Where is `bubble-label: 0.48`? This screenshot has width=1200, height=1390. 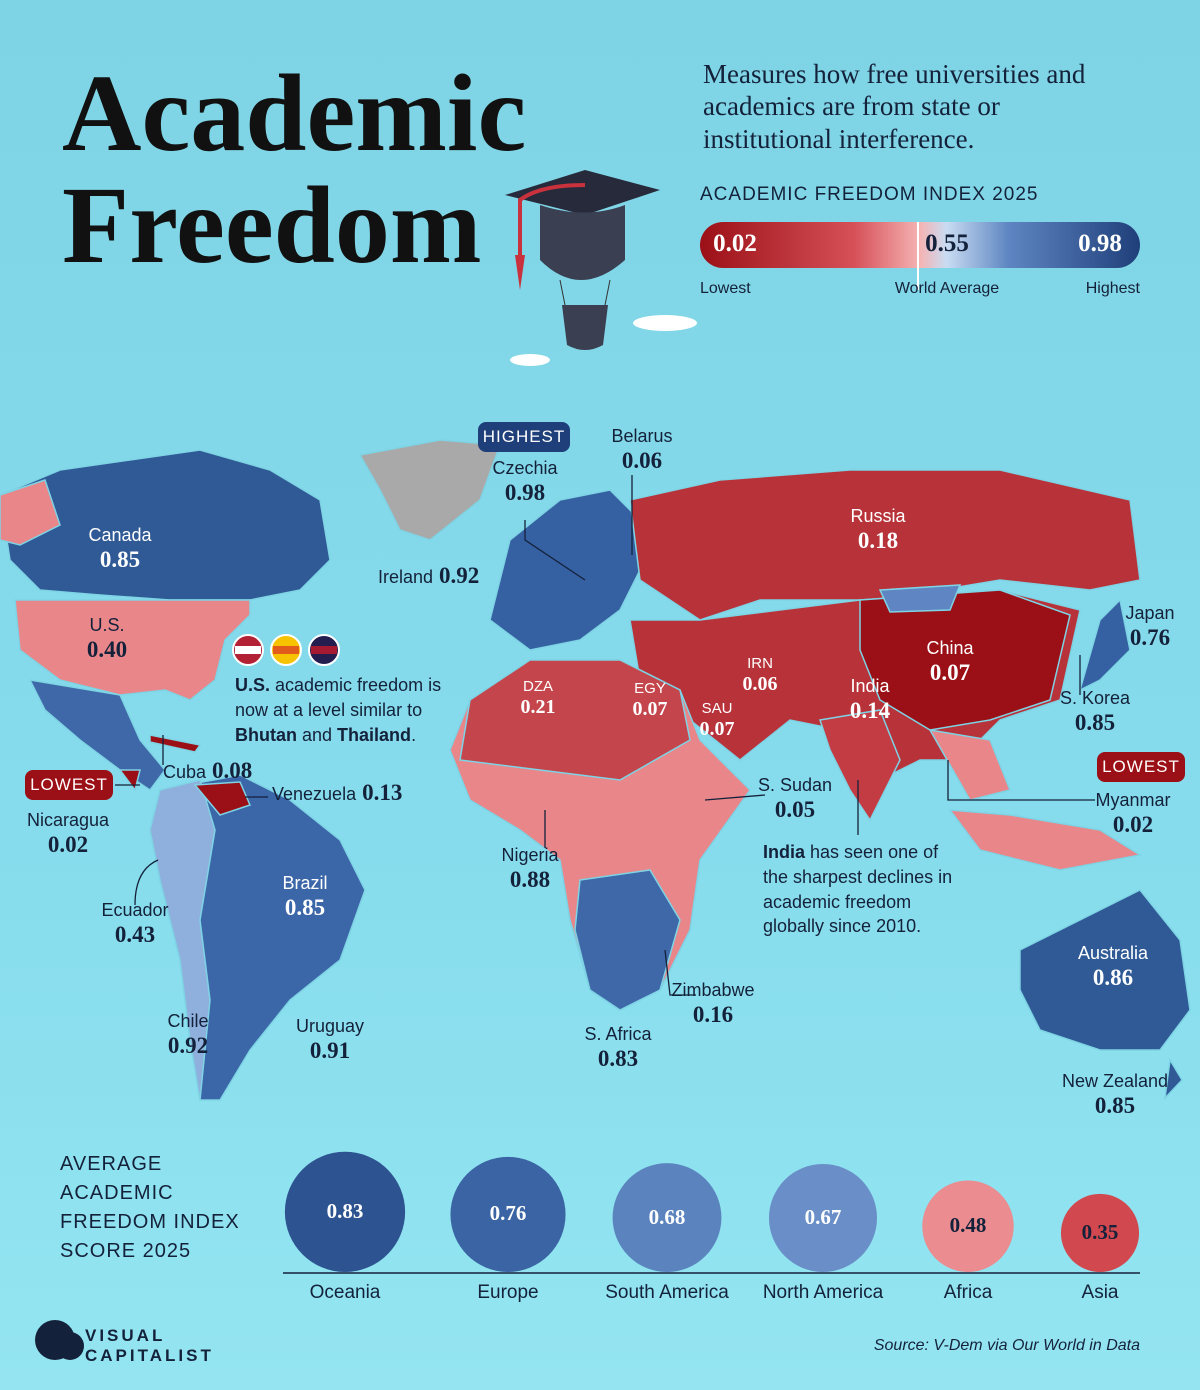 bubble-label: 0.48 is located at coordinates (968, 1225).